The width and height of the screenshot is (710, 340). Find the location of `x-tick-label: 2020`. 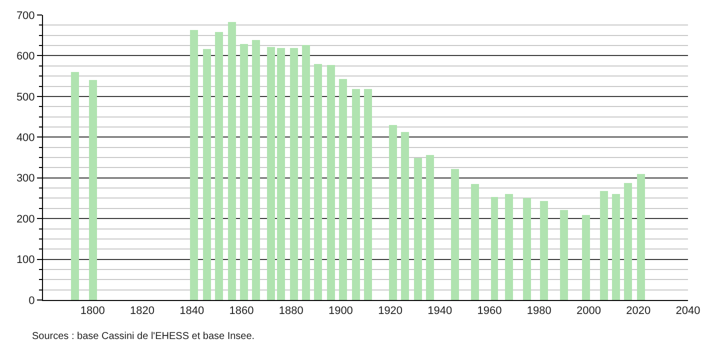

x-tick-label: 2020 is located at coordinates (638, 311).